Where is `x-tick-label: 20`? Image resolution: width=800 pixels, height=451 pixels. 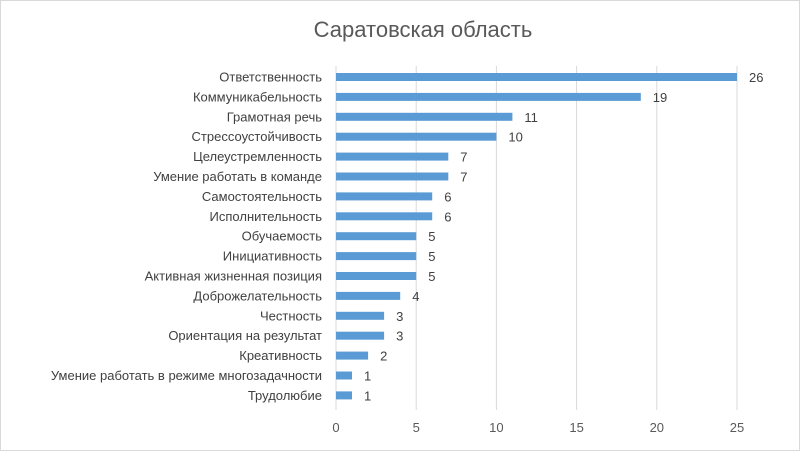 x-tick-label: 20 is located at coordinates (657, 427).